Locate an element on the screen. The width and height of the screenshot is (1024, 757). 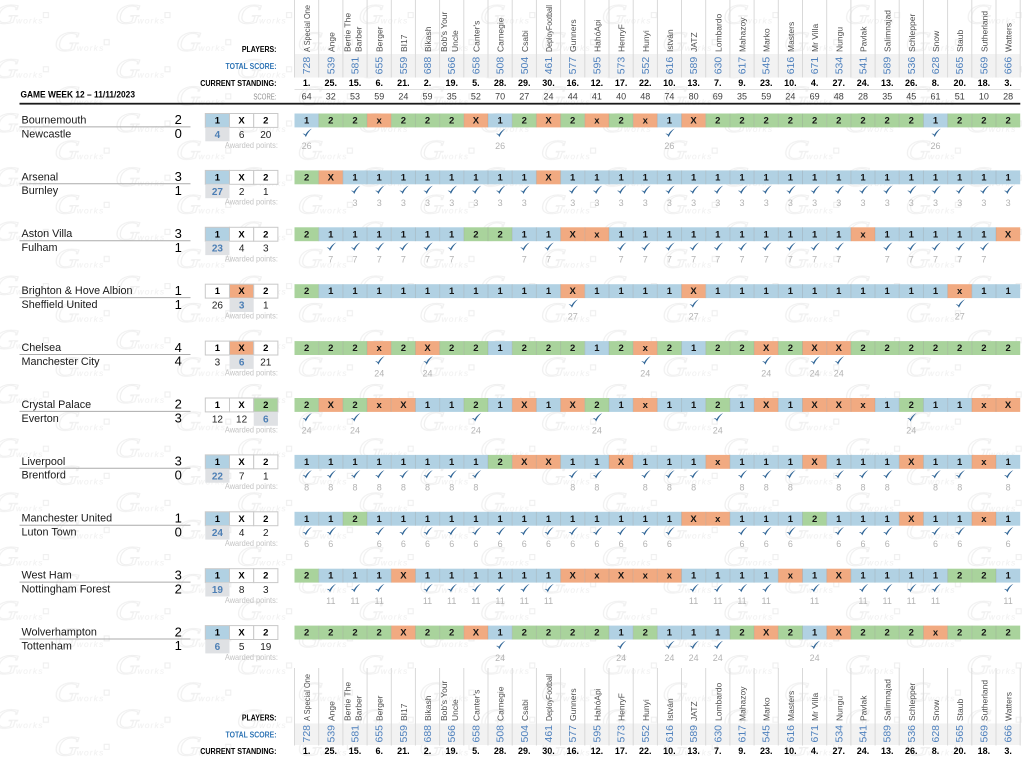
svg-text: 630 is located at coordinates (718, 66).